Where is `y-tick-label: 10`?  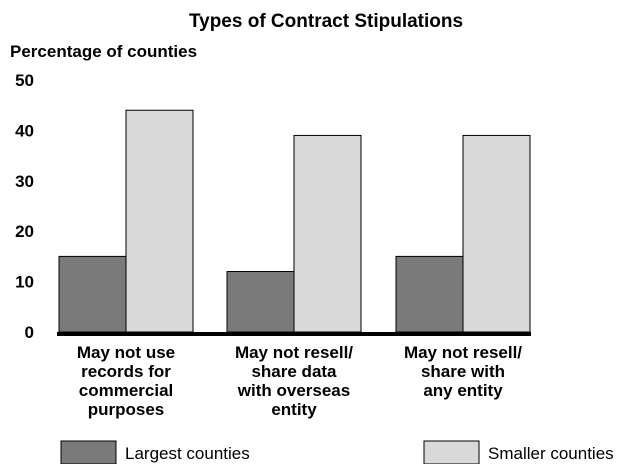 y-tick-label: 10 is located at coordinates (24, 282).